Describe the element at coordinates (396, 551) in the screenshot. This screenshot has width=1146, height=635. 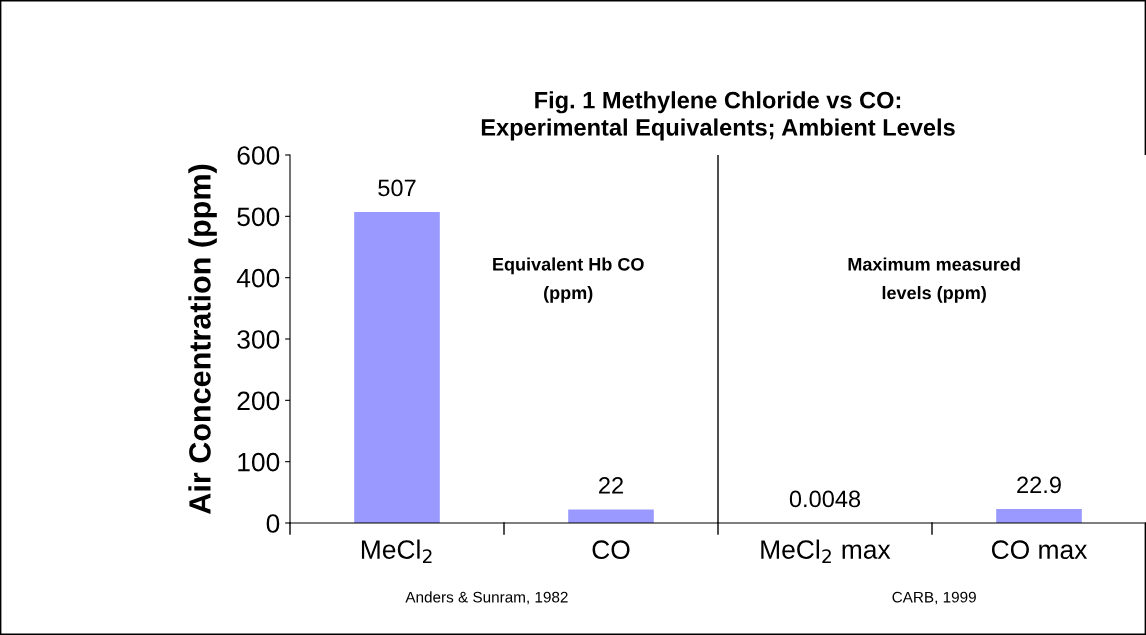
I see `x-tick-label: MeCl$_{2}$` at that location.